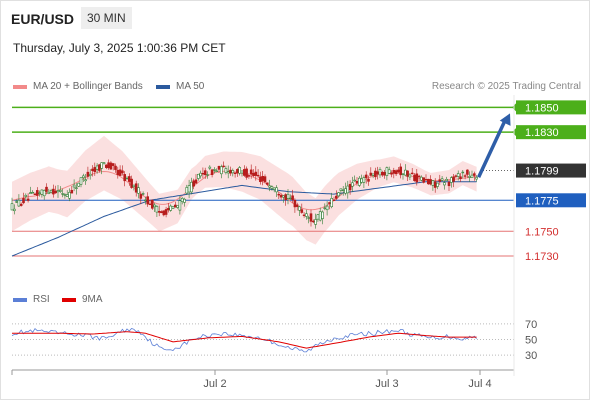  Describe the element at coordinates (88, 86) in the screenshot. I see `legend-label: MA 20 + Bollinger Bands` at that location.